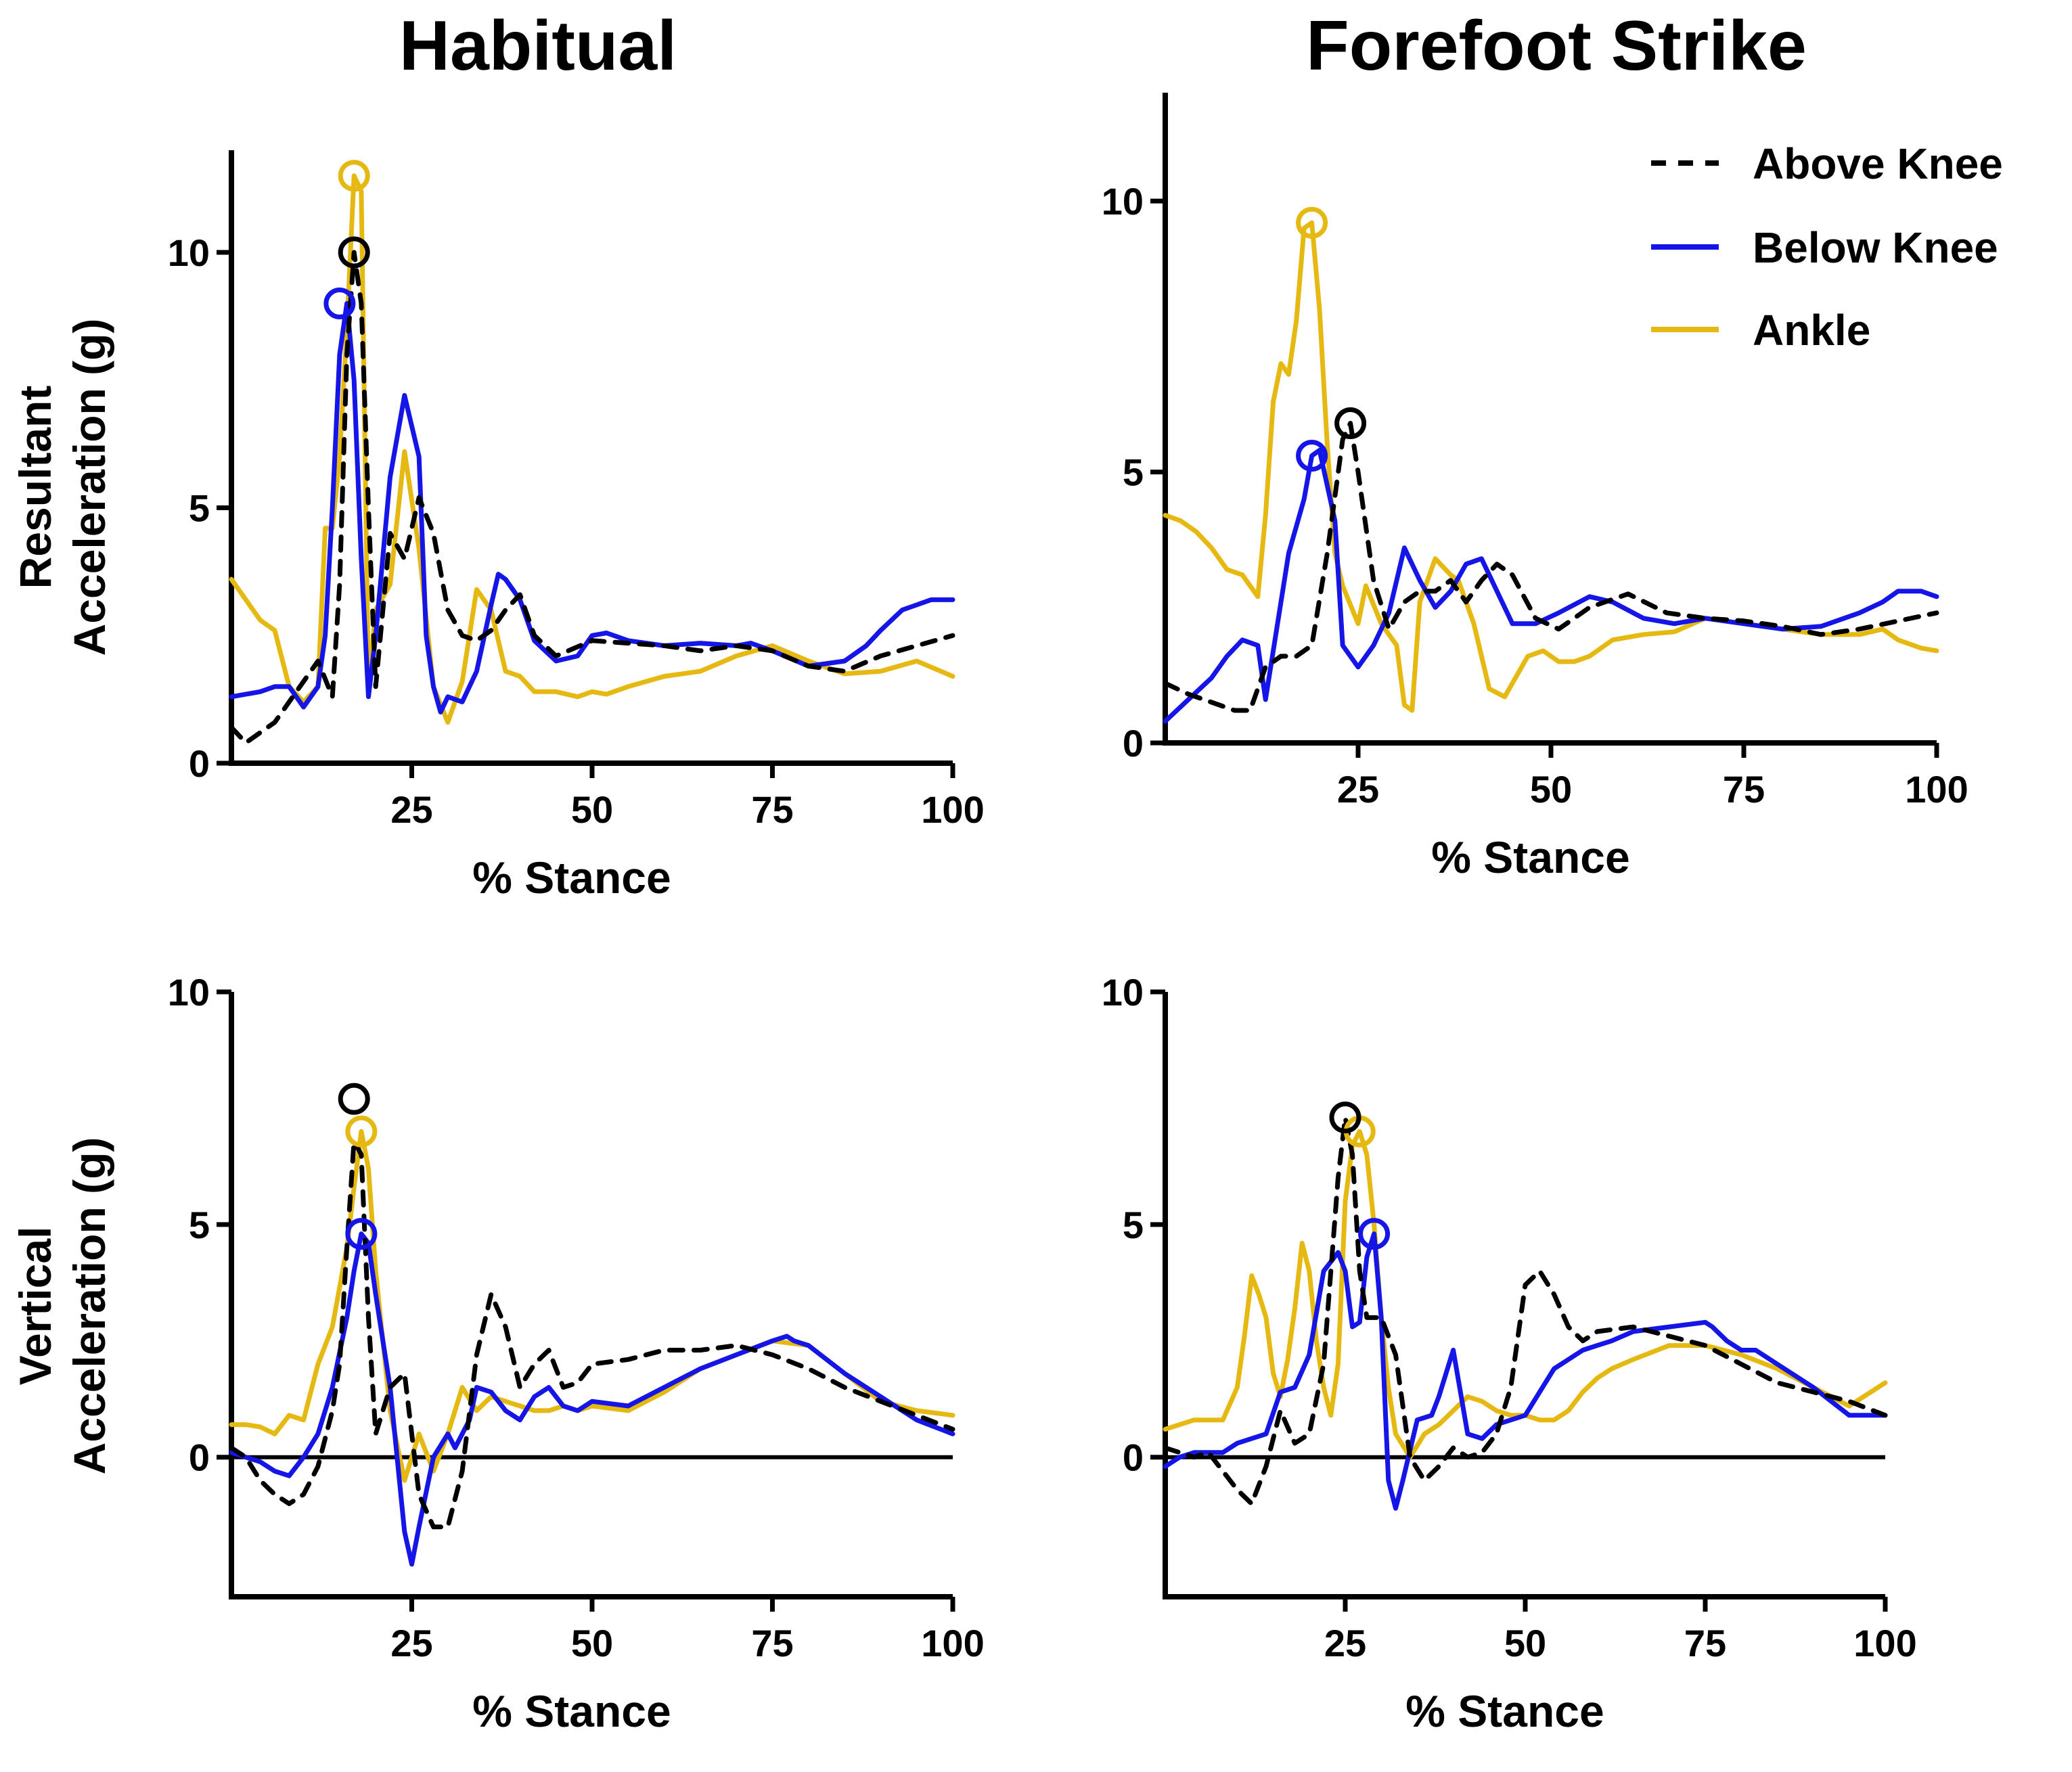 This screenshot has height=1772, width=2072. Describe the element at coordinates (89, 1306) in the screenshot. I see `row-title-vertical-line2: Acceleration (g)` at that location.